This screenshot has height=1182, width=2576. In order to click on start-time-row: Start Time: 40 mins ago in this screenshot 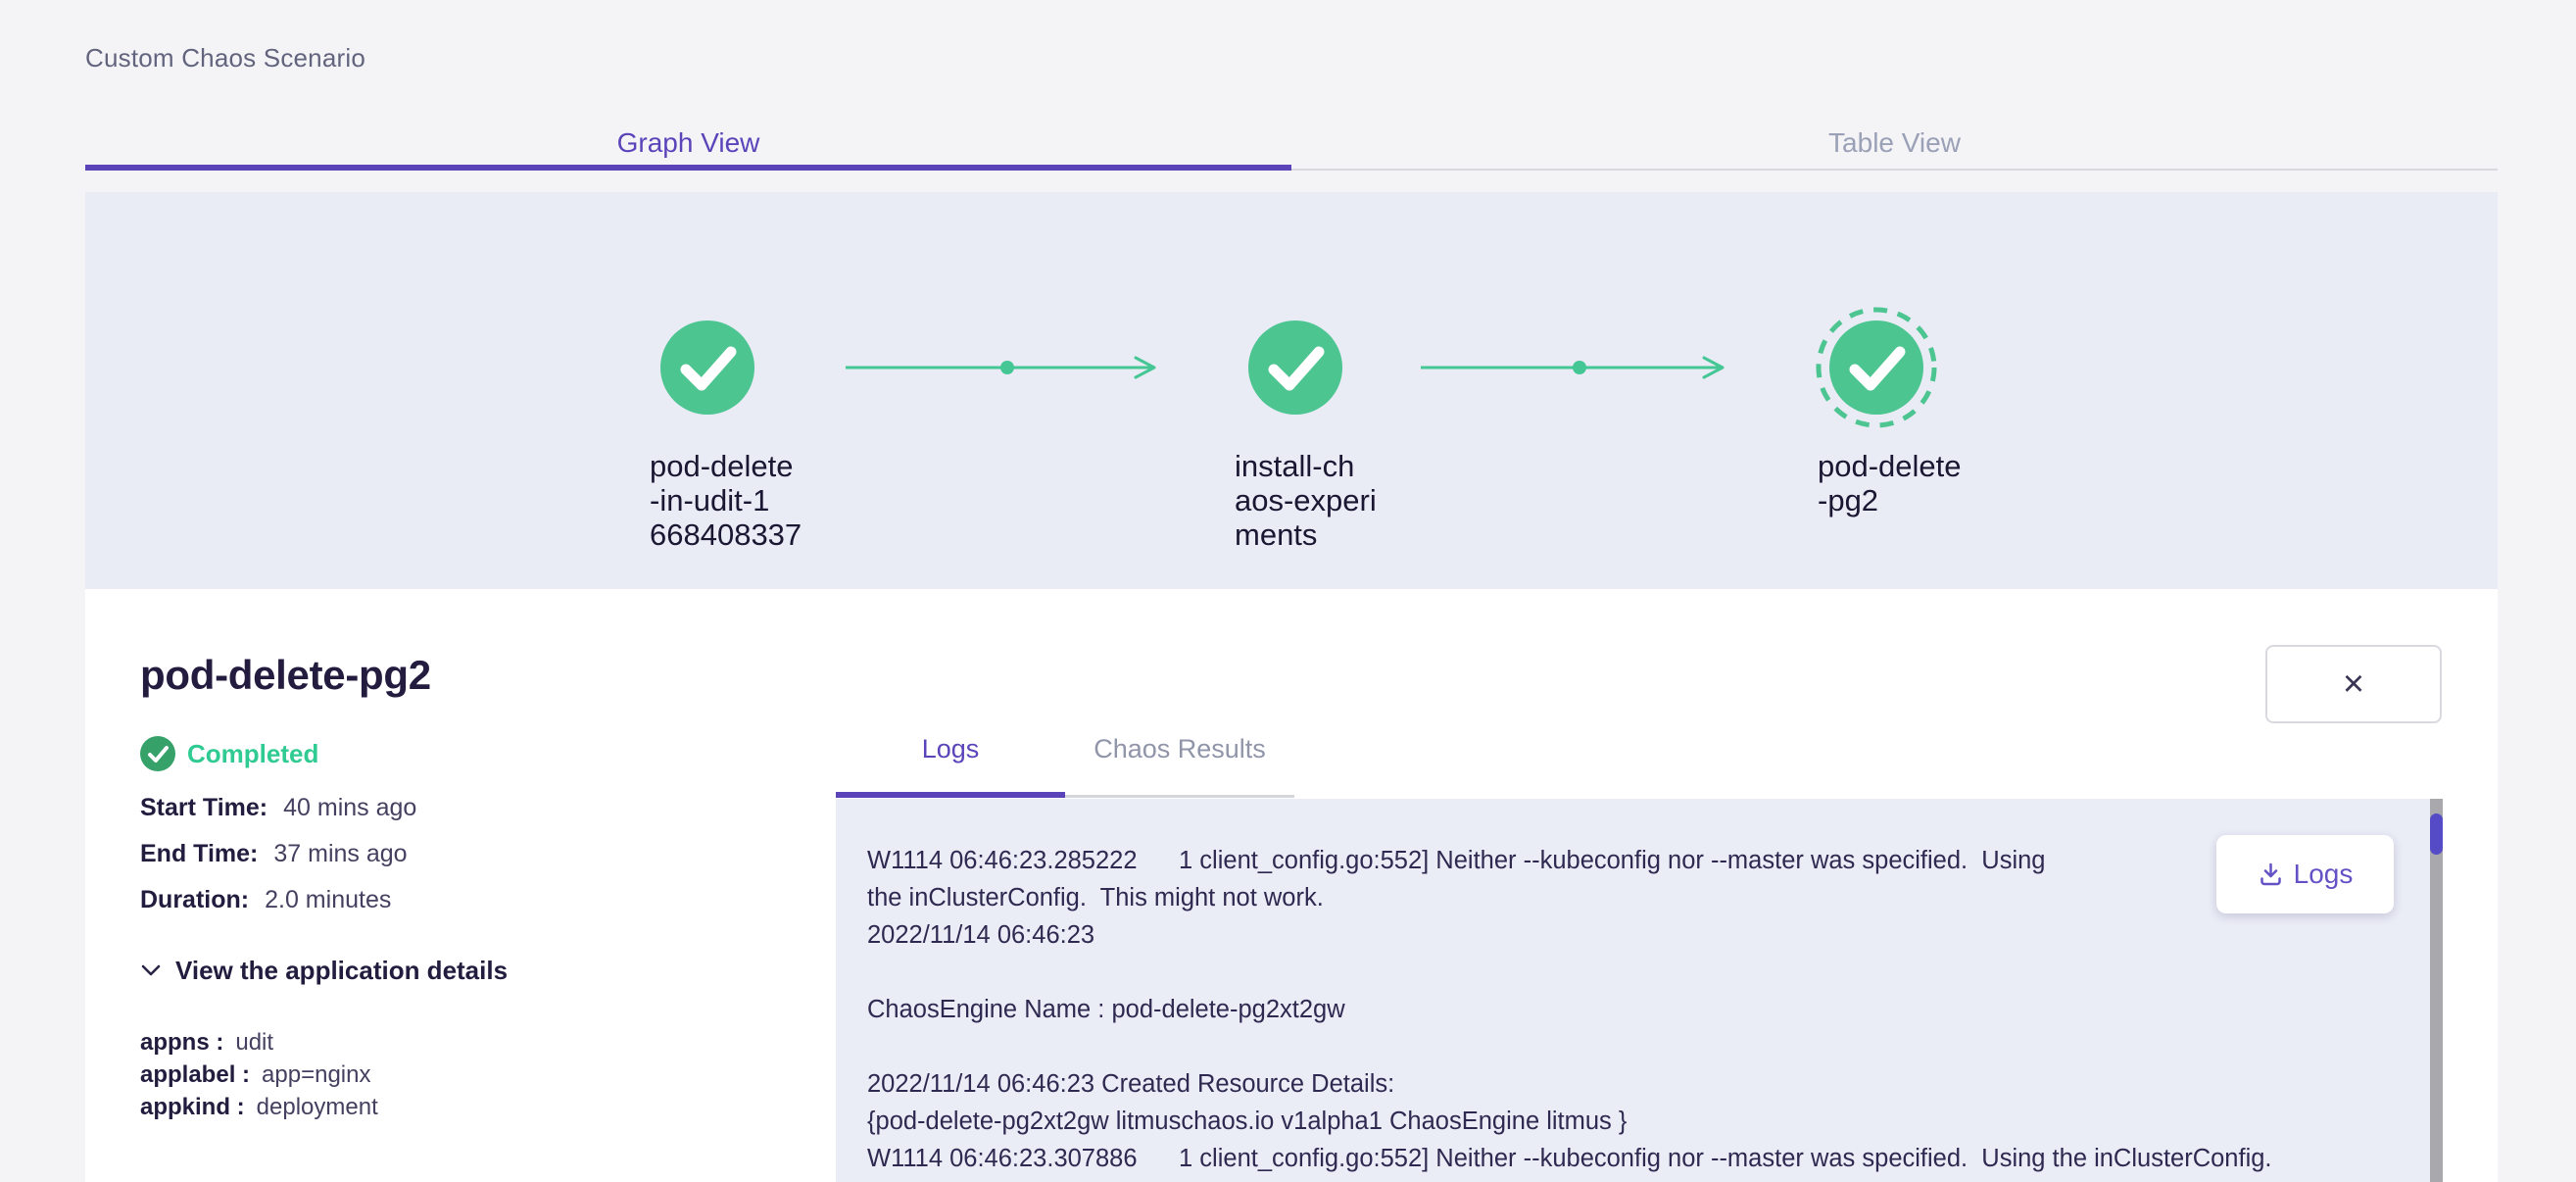, I will do `click(278, 808)`.